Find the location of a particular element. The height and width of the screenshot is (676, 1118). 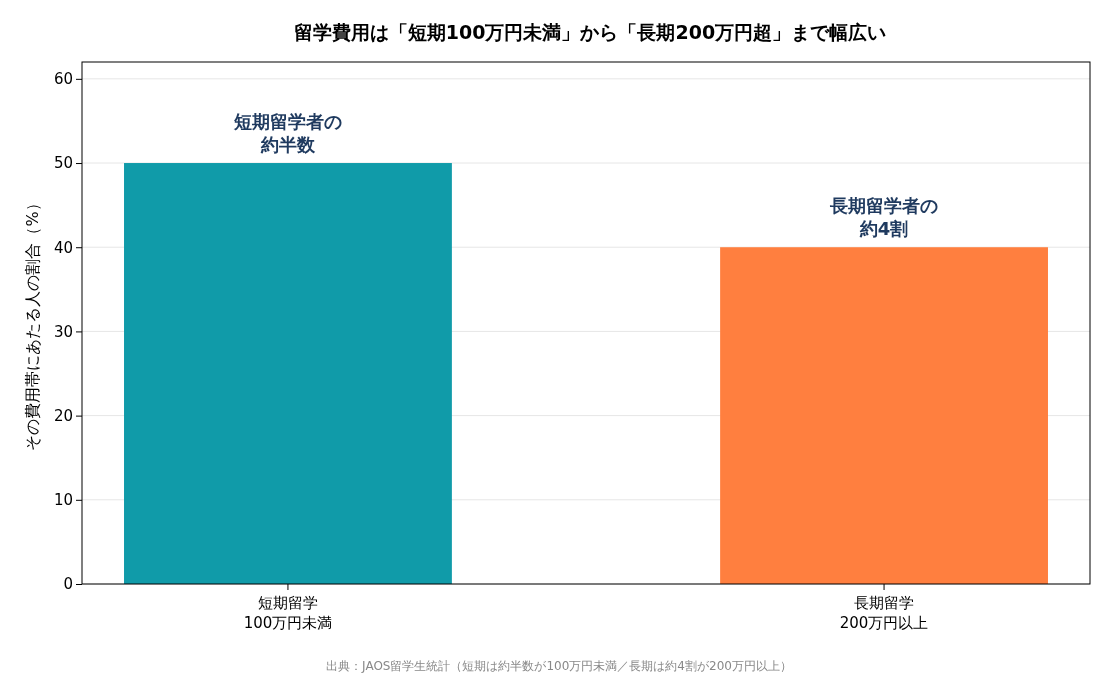

y-tick-label: 50 is located at coordinates (63, 163).